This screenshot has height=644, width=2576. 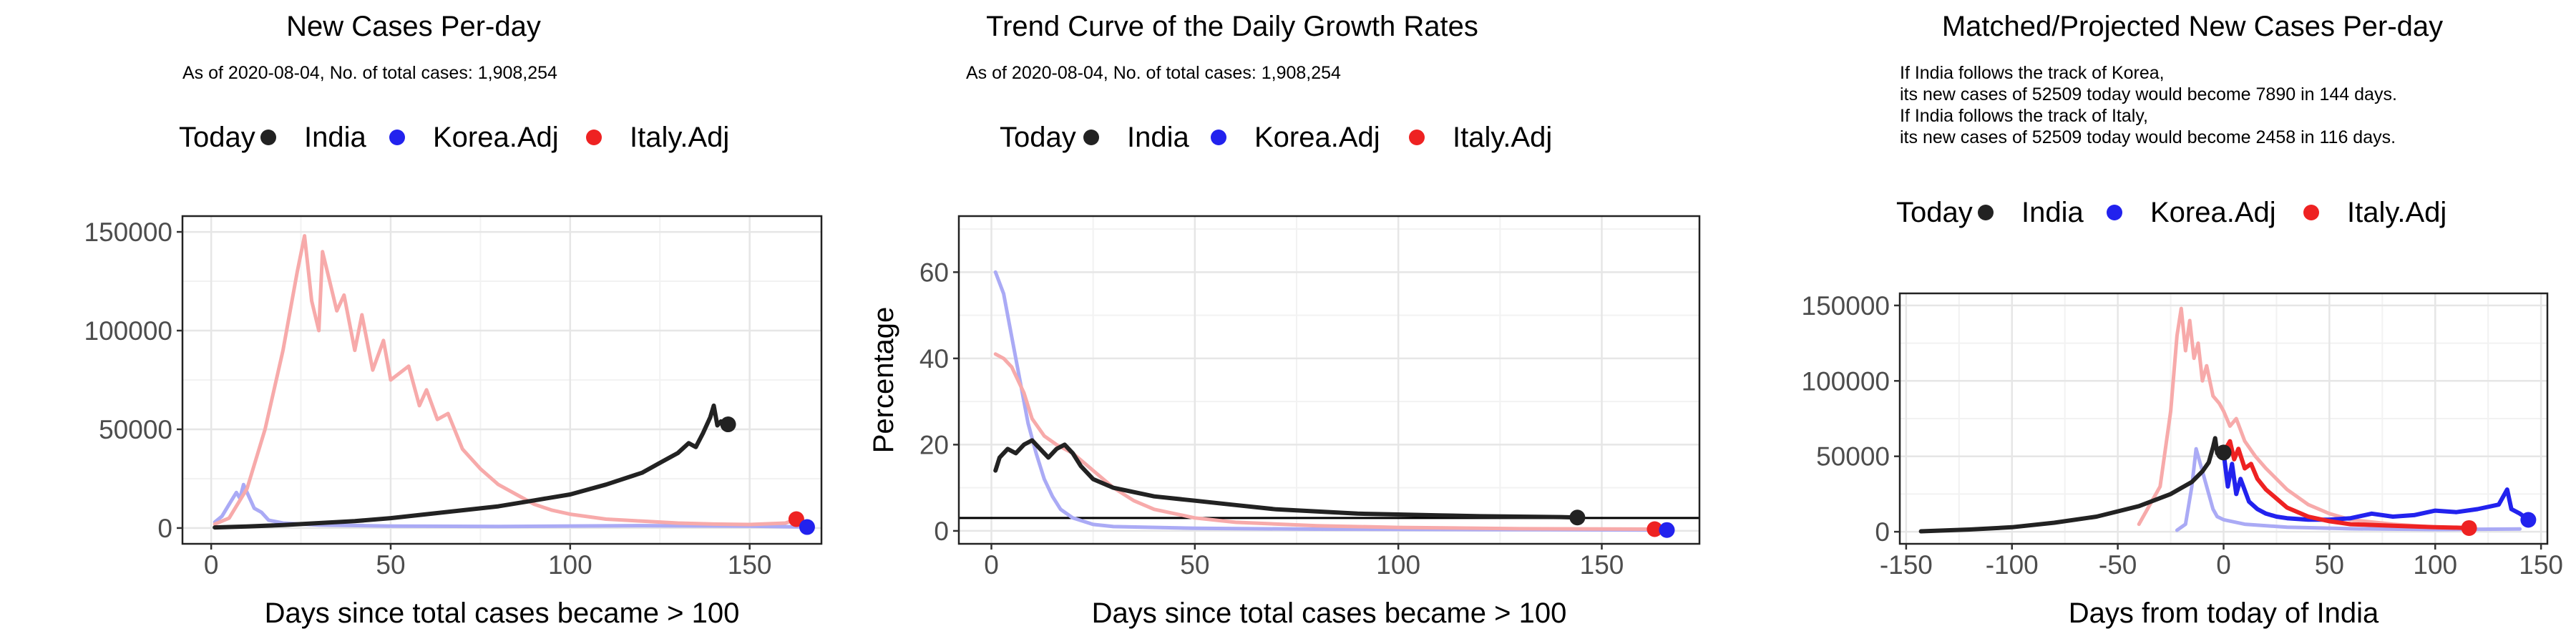 What do you see at coordinates (934, 272) in the screenshot?
I see `y-tick-label: 60` at bounding box center [934, 272].